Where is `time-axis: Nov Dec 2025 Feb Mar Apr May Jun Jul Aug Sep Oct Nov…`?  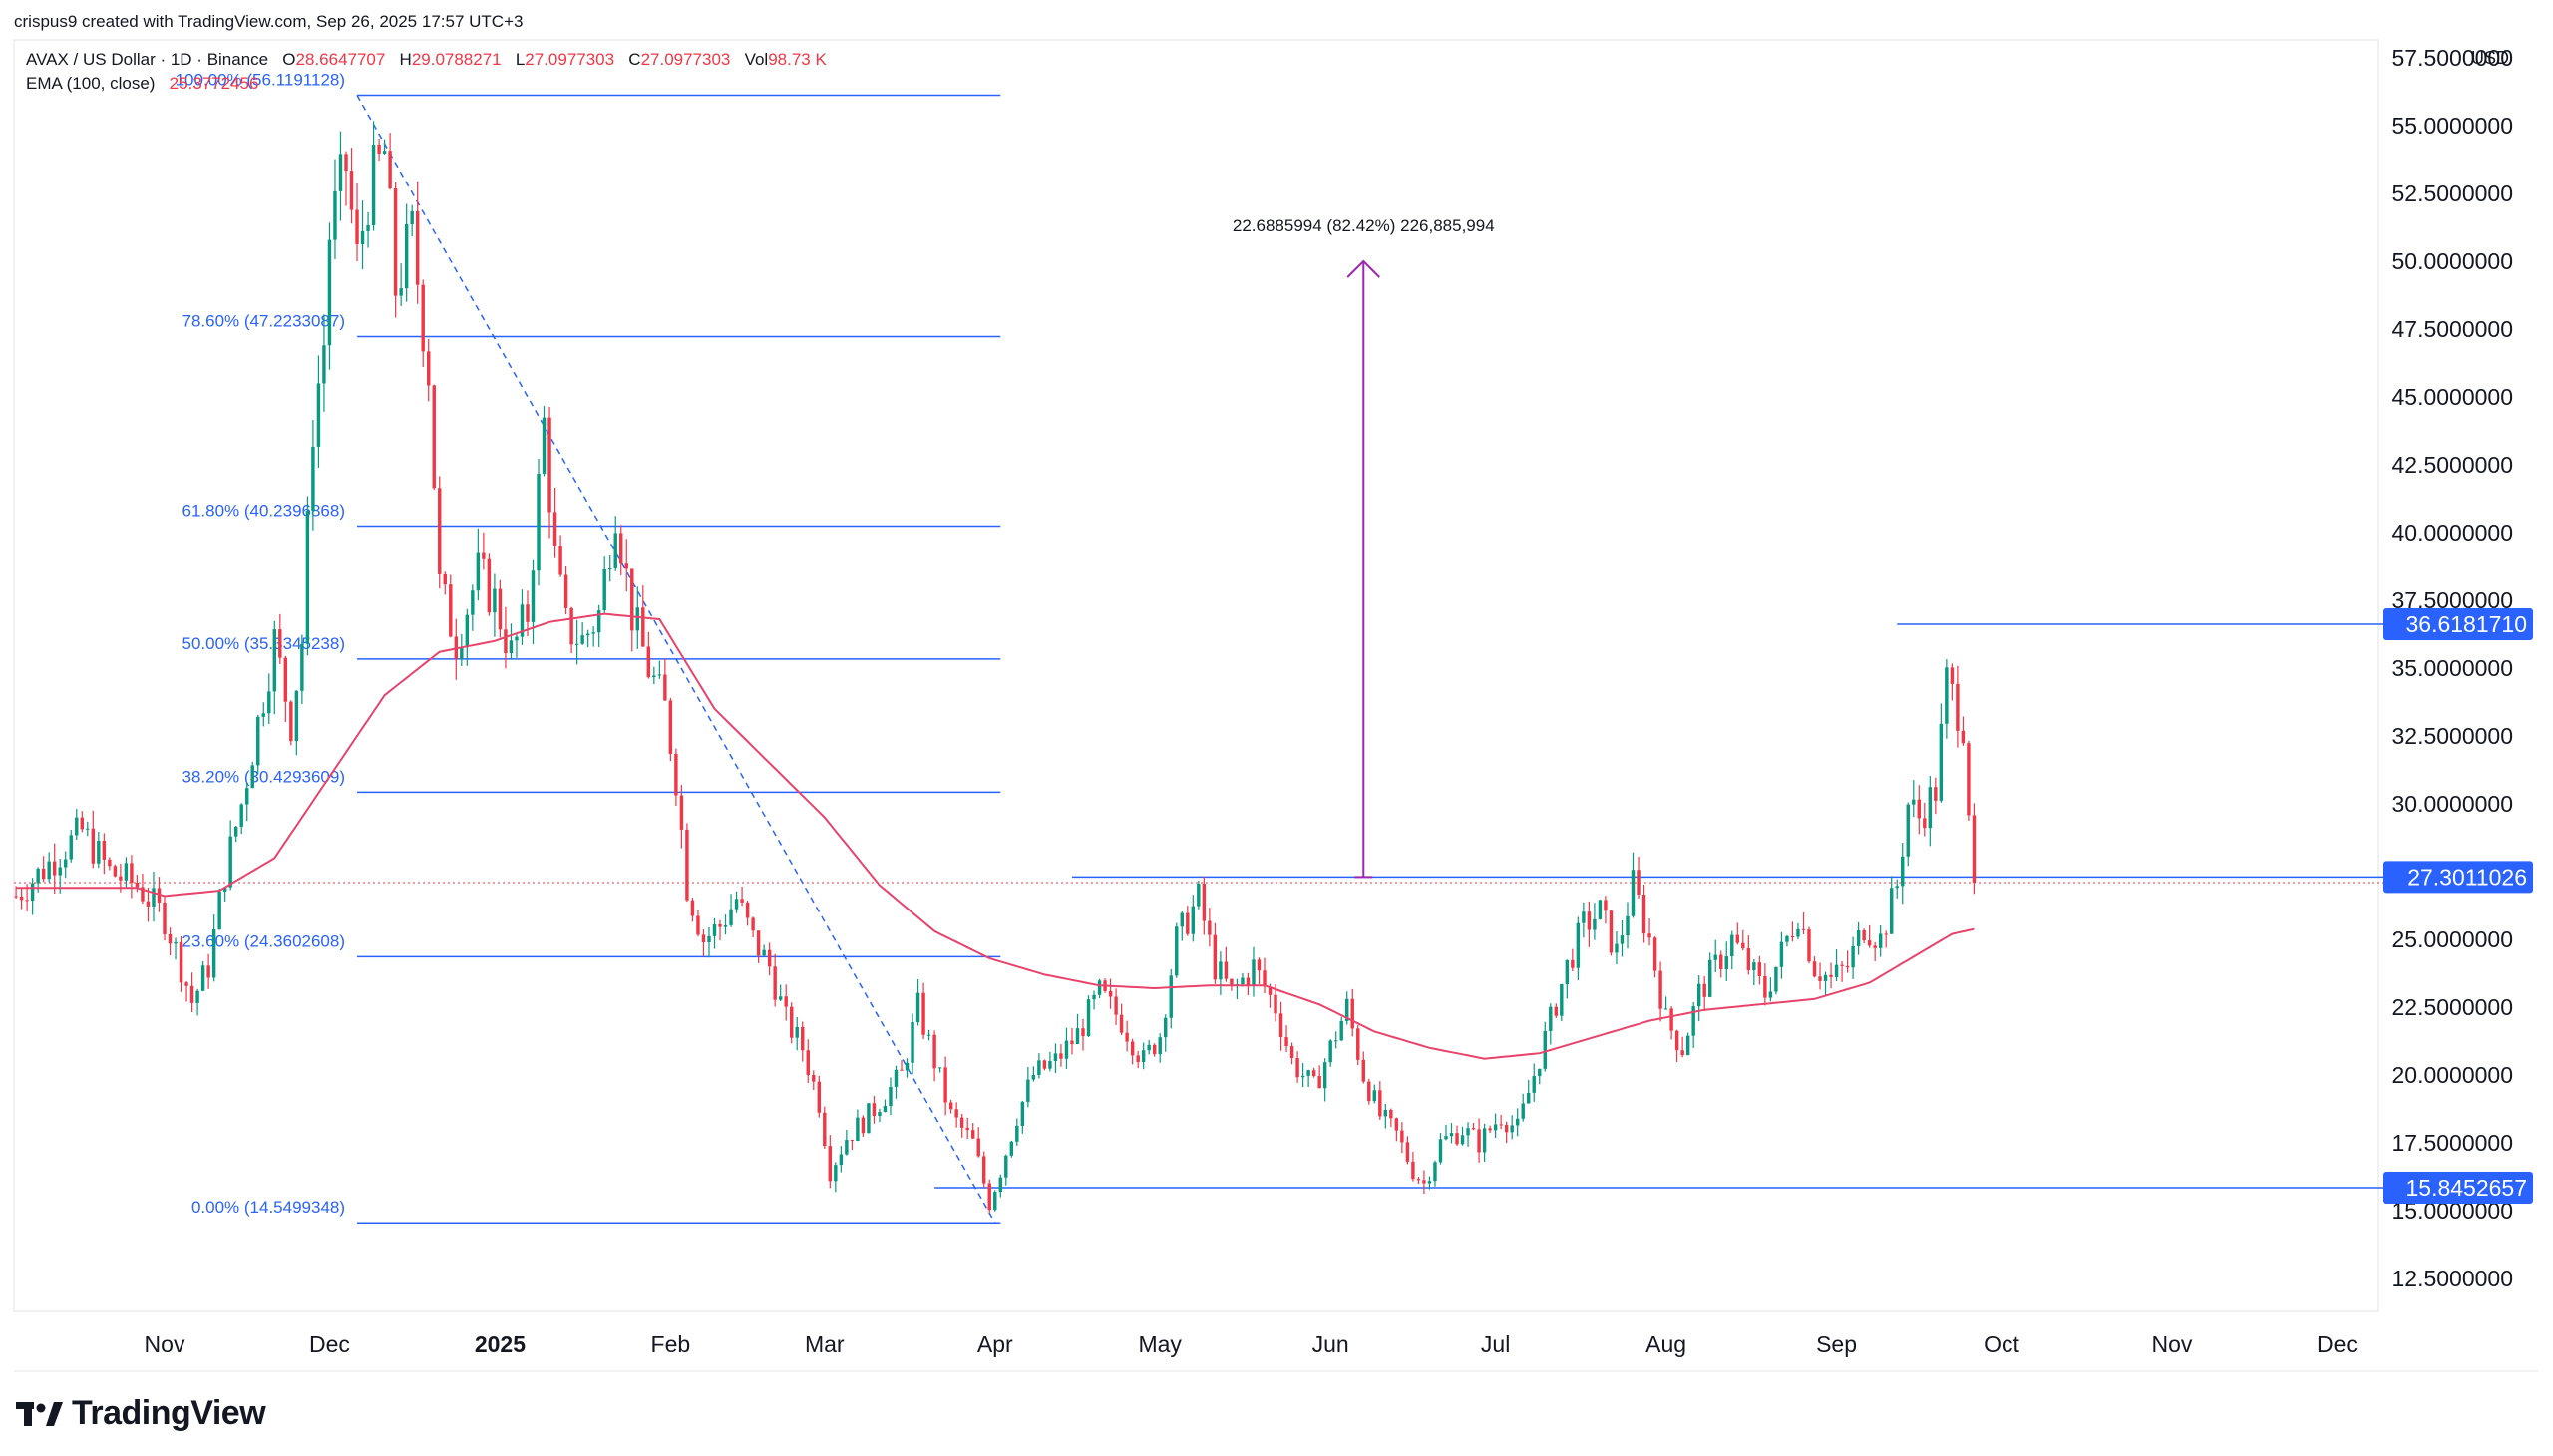
time-axis: Nov Dec 2025 Feb Mar Apr May Jun Jul Aug Sep Oct Nov… is located at coordinates (1251, 1344).